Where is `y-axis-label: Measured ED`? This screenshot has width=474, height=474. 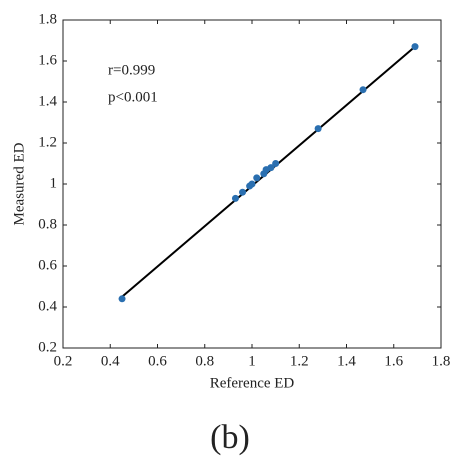
y-axis-label: Measured ED is located at coordinates (19, 183).